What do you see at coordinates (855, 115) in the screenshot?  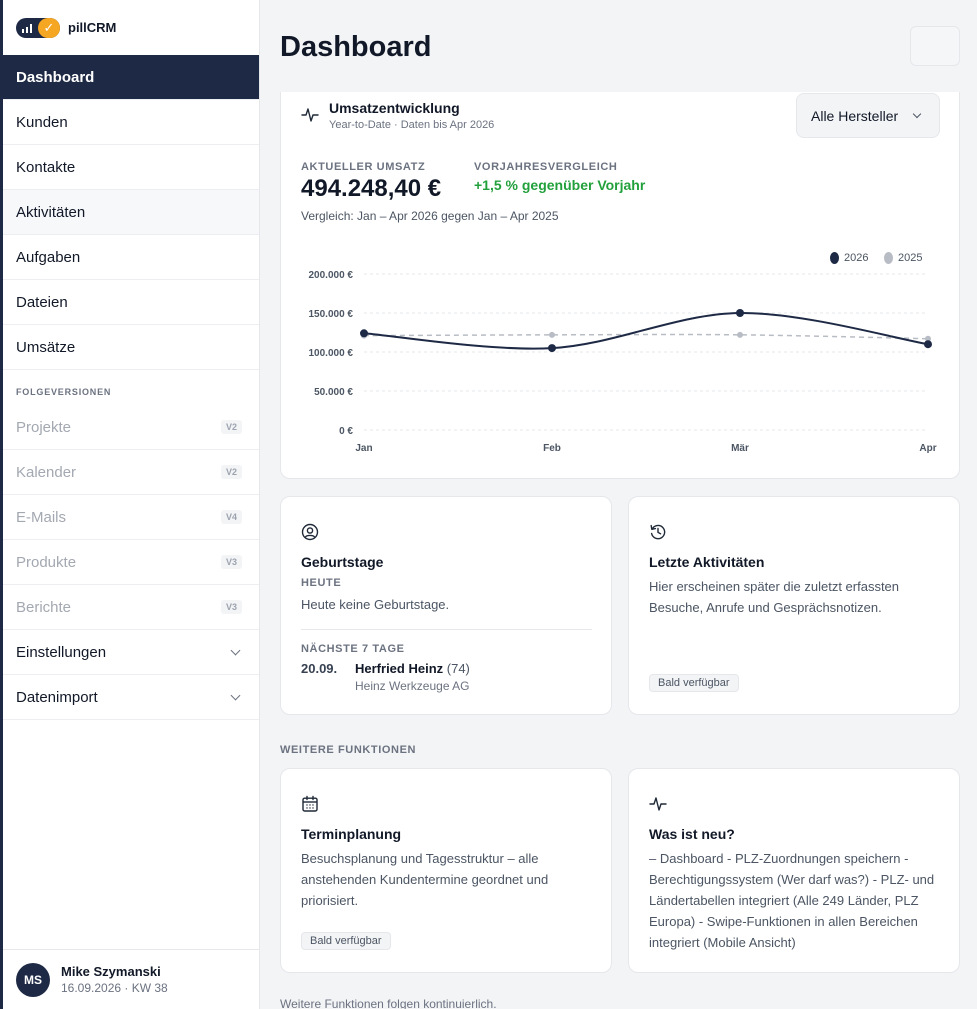 I see `manufacturer-select-value: Alle Hersteller` at bounding box center [855, 115].